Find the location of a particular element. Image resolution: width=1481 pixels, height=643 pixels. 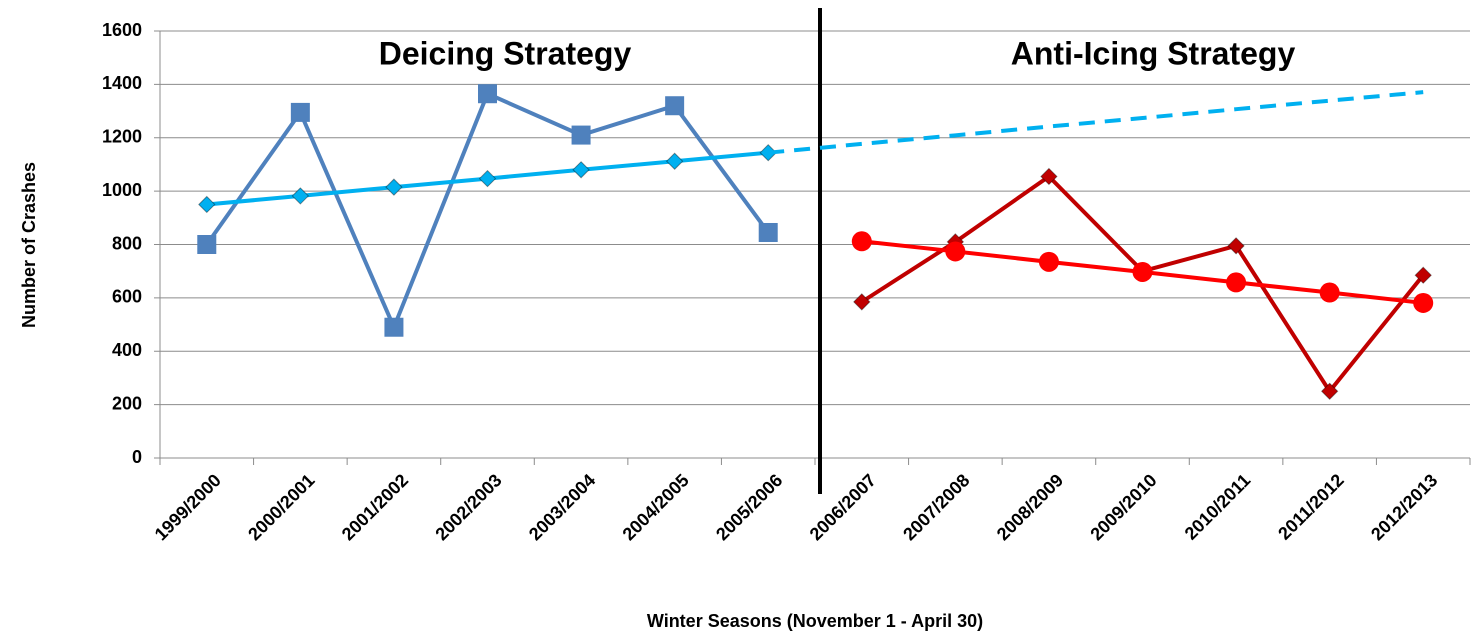

annotation: Anti-Icing Strategy is located at coordinates (1153, 53).